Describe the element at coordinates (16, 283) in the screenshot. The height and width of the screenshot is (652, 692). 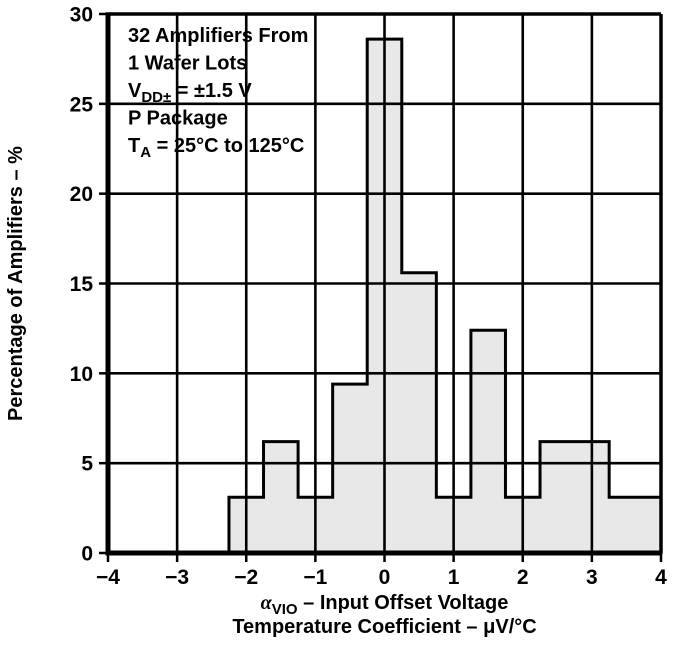
I see `y-axis-label: Percentage of Amplifiers – %` at that location.